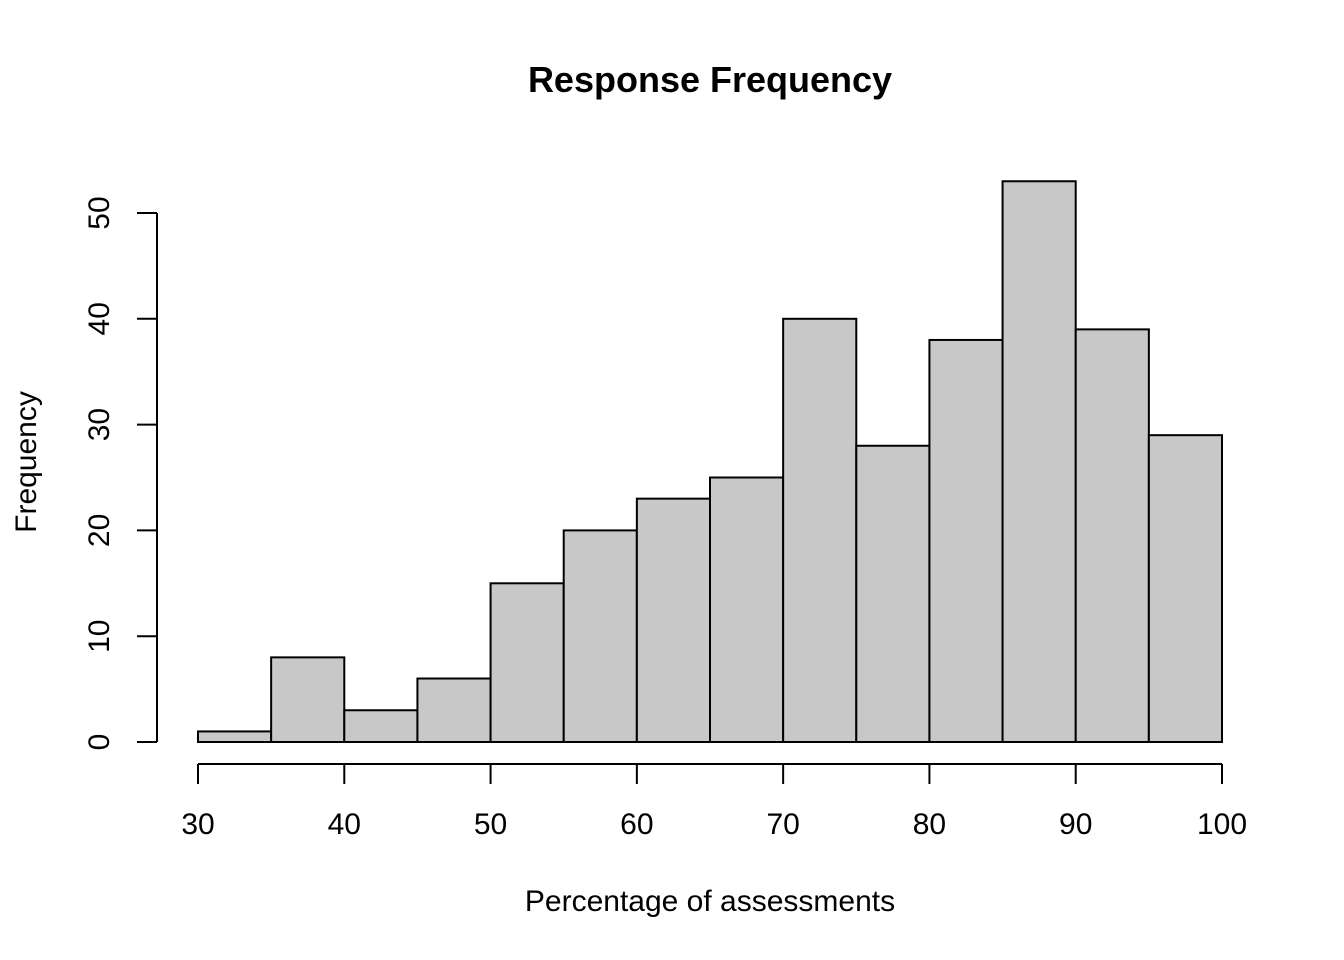 The width and height of the screenshot is (1344, 960). I want to click on x-axis: 30 40 50 60 70 80 90 100, so click(714, 802).